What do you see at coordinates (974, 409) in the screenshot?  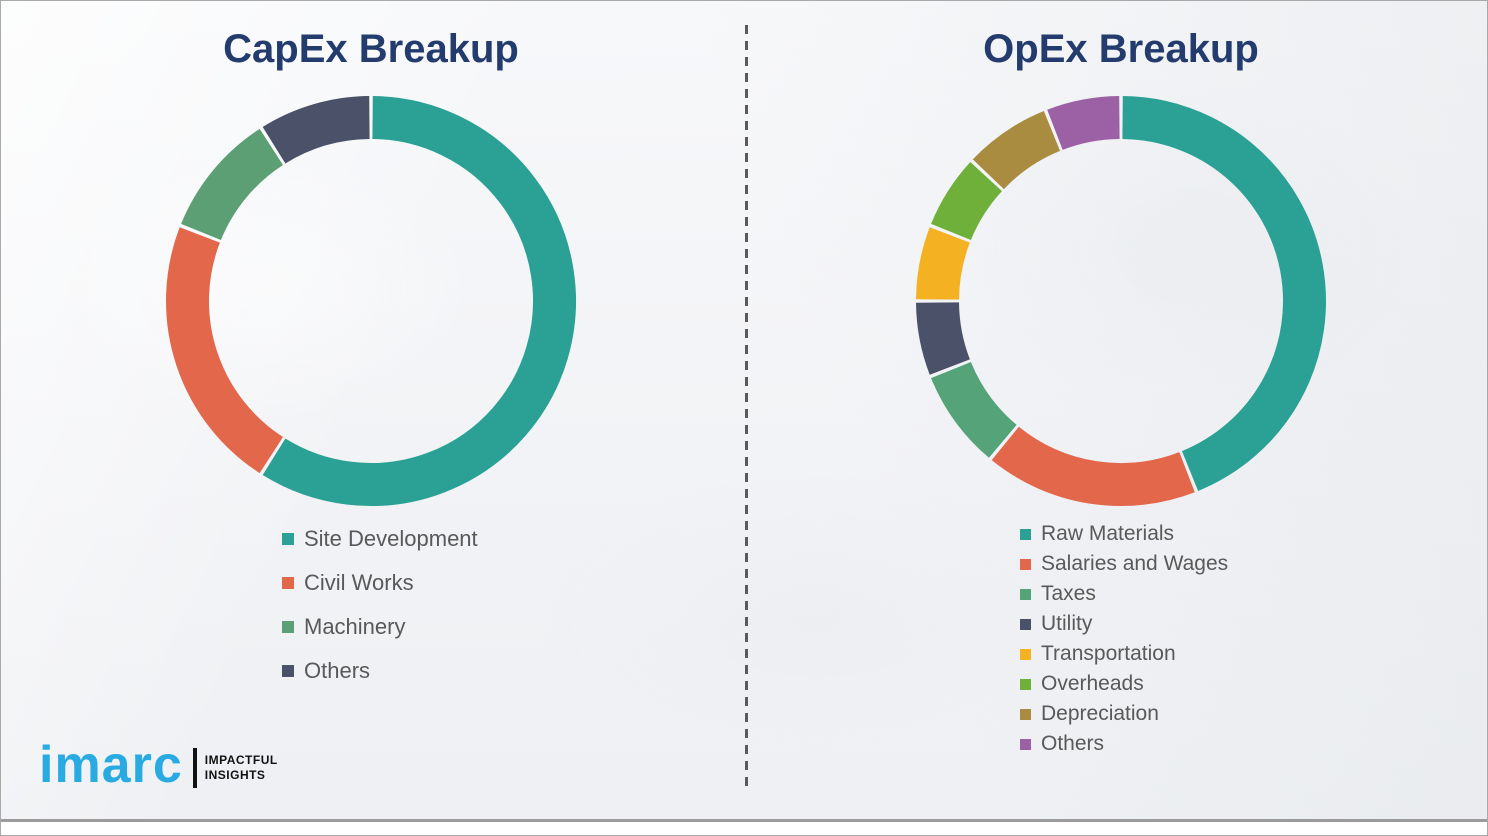 I see `donut-segment-taxes` at bounding box center [974, 409].